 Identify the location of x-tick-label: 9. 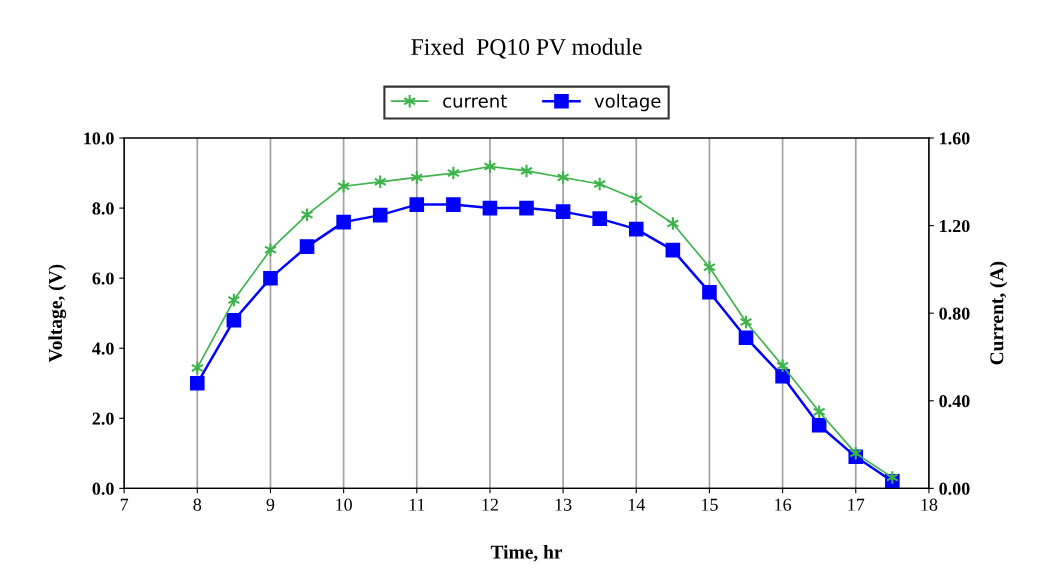
(270, 504).